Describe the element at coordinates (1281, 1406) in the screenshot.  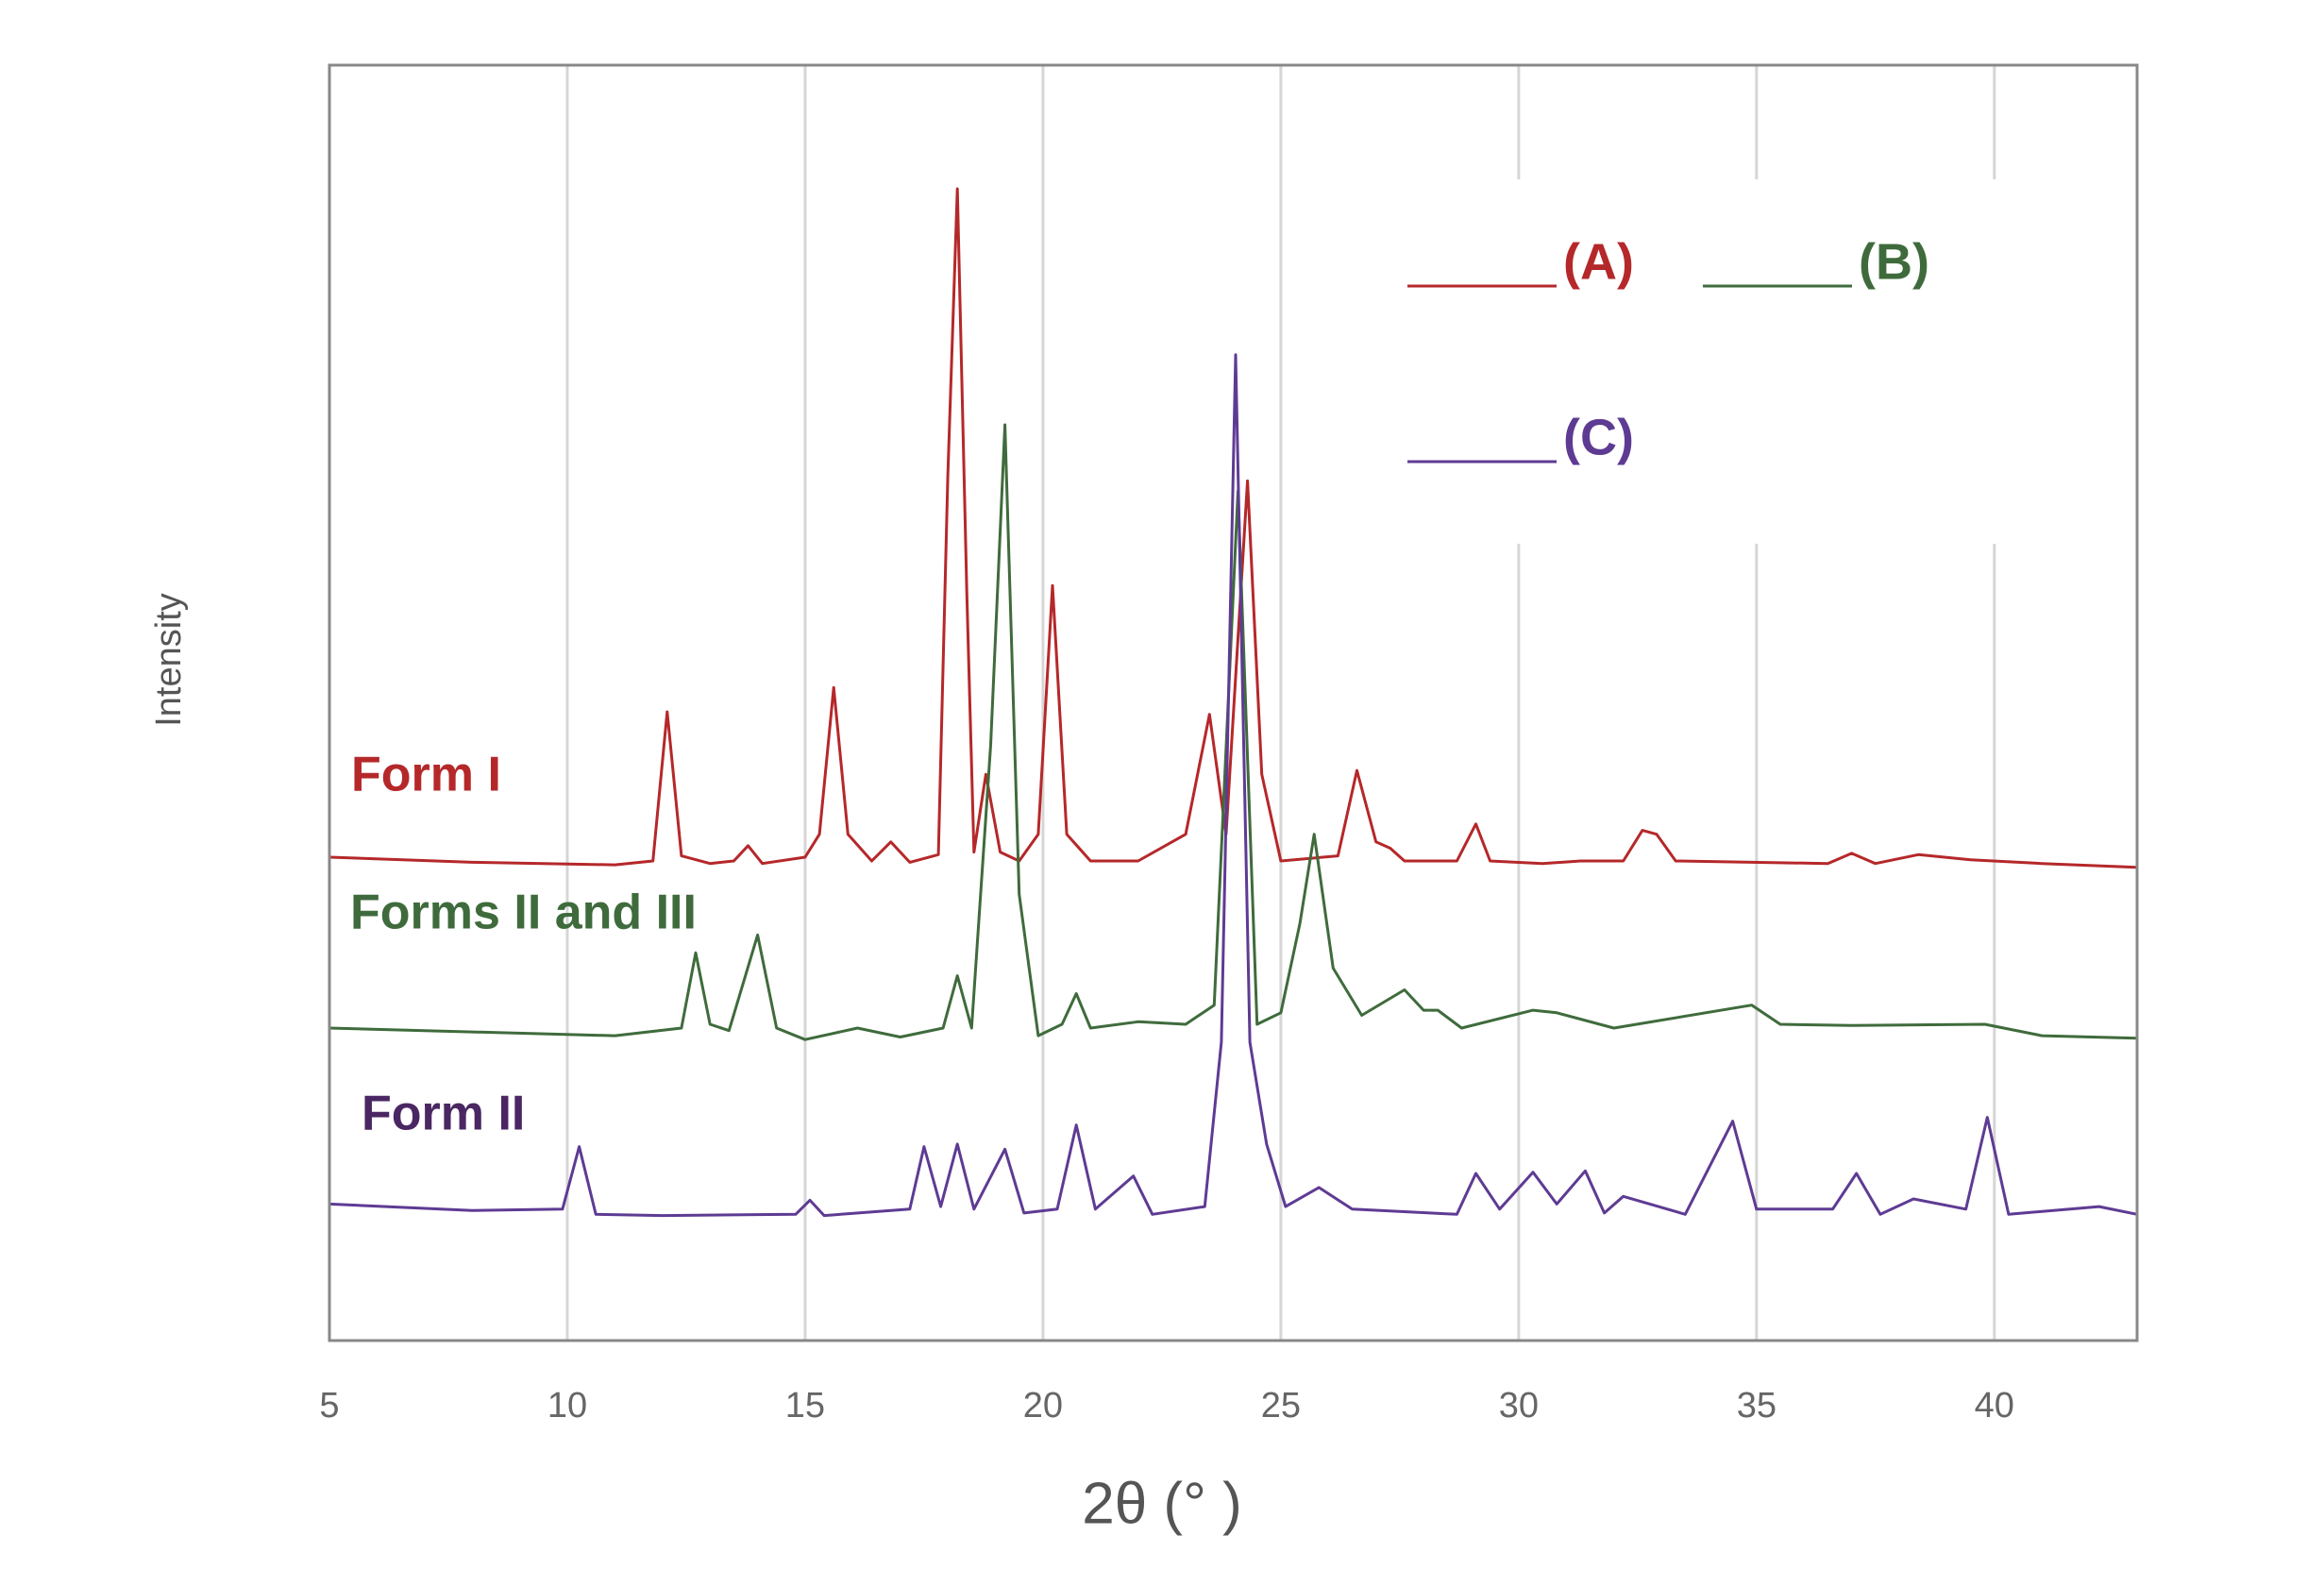
I see `x-tick-label: 25` at that location.